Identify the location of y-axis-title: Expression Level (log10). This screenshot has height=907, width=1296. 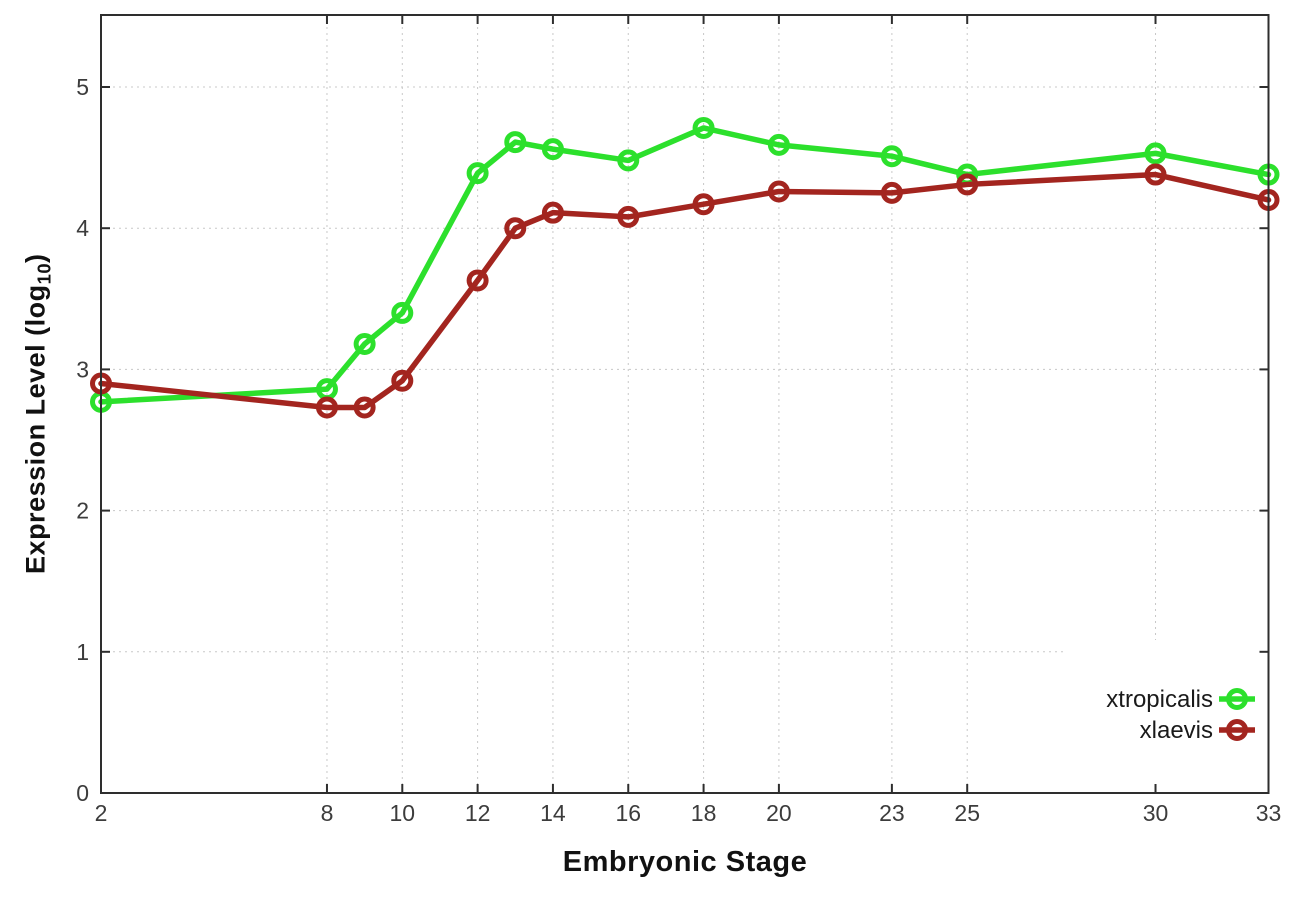
(37, 414).